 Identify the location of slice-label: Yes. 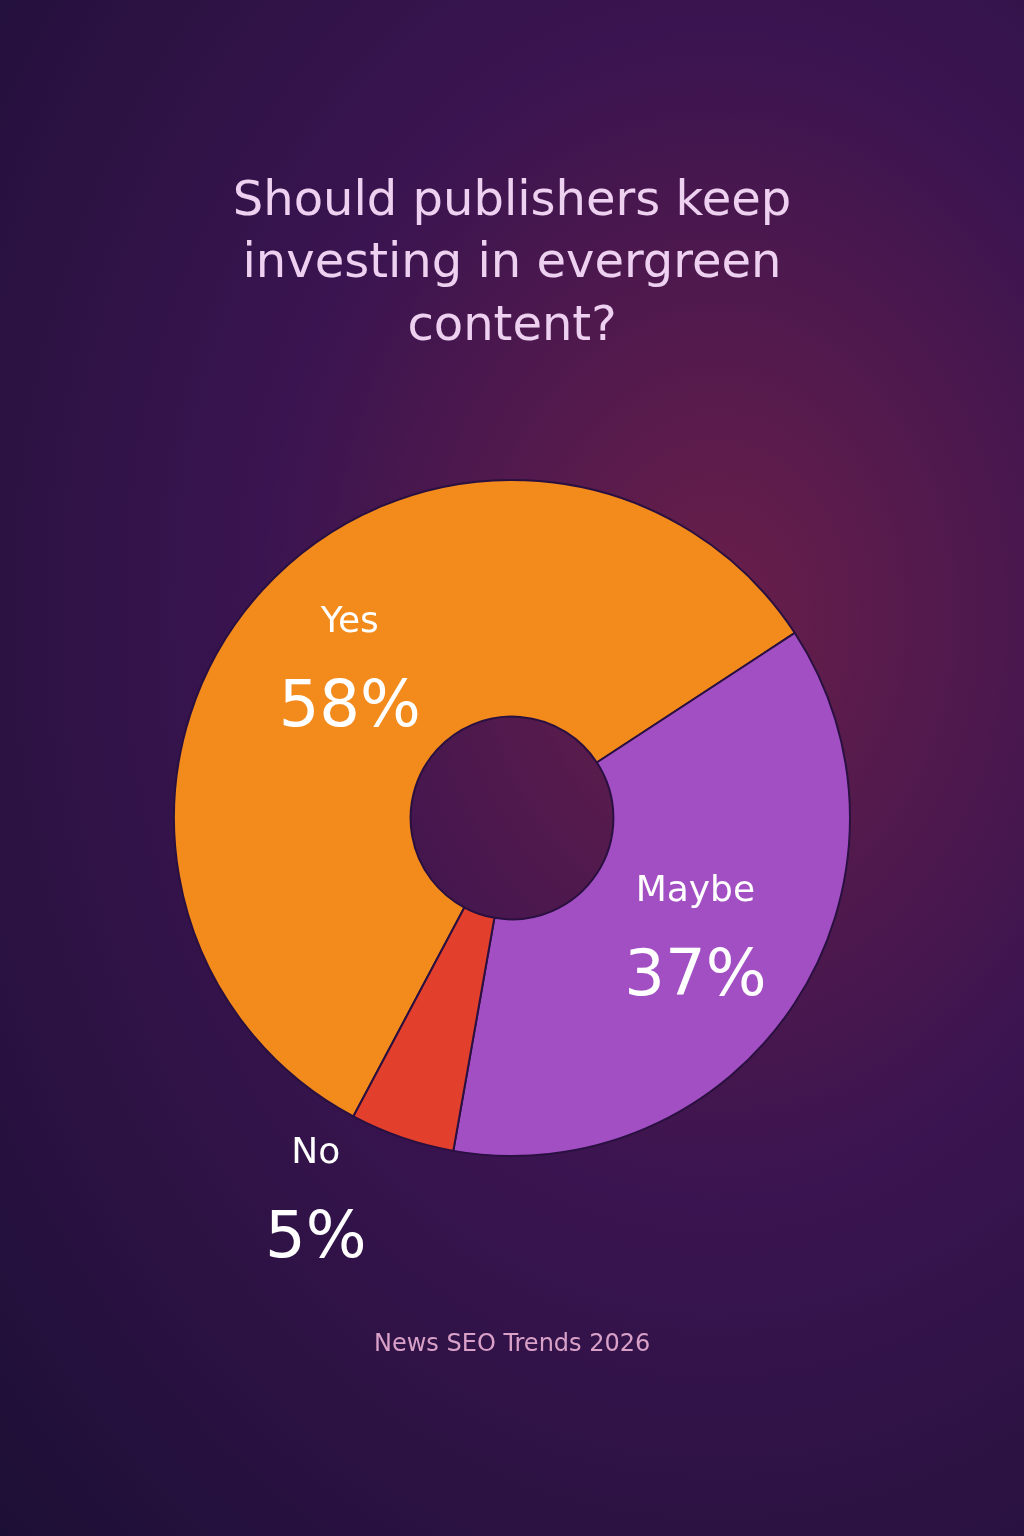
(349, 620).